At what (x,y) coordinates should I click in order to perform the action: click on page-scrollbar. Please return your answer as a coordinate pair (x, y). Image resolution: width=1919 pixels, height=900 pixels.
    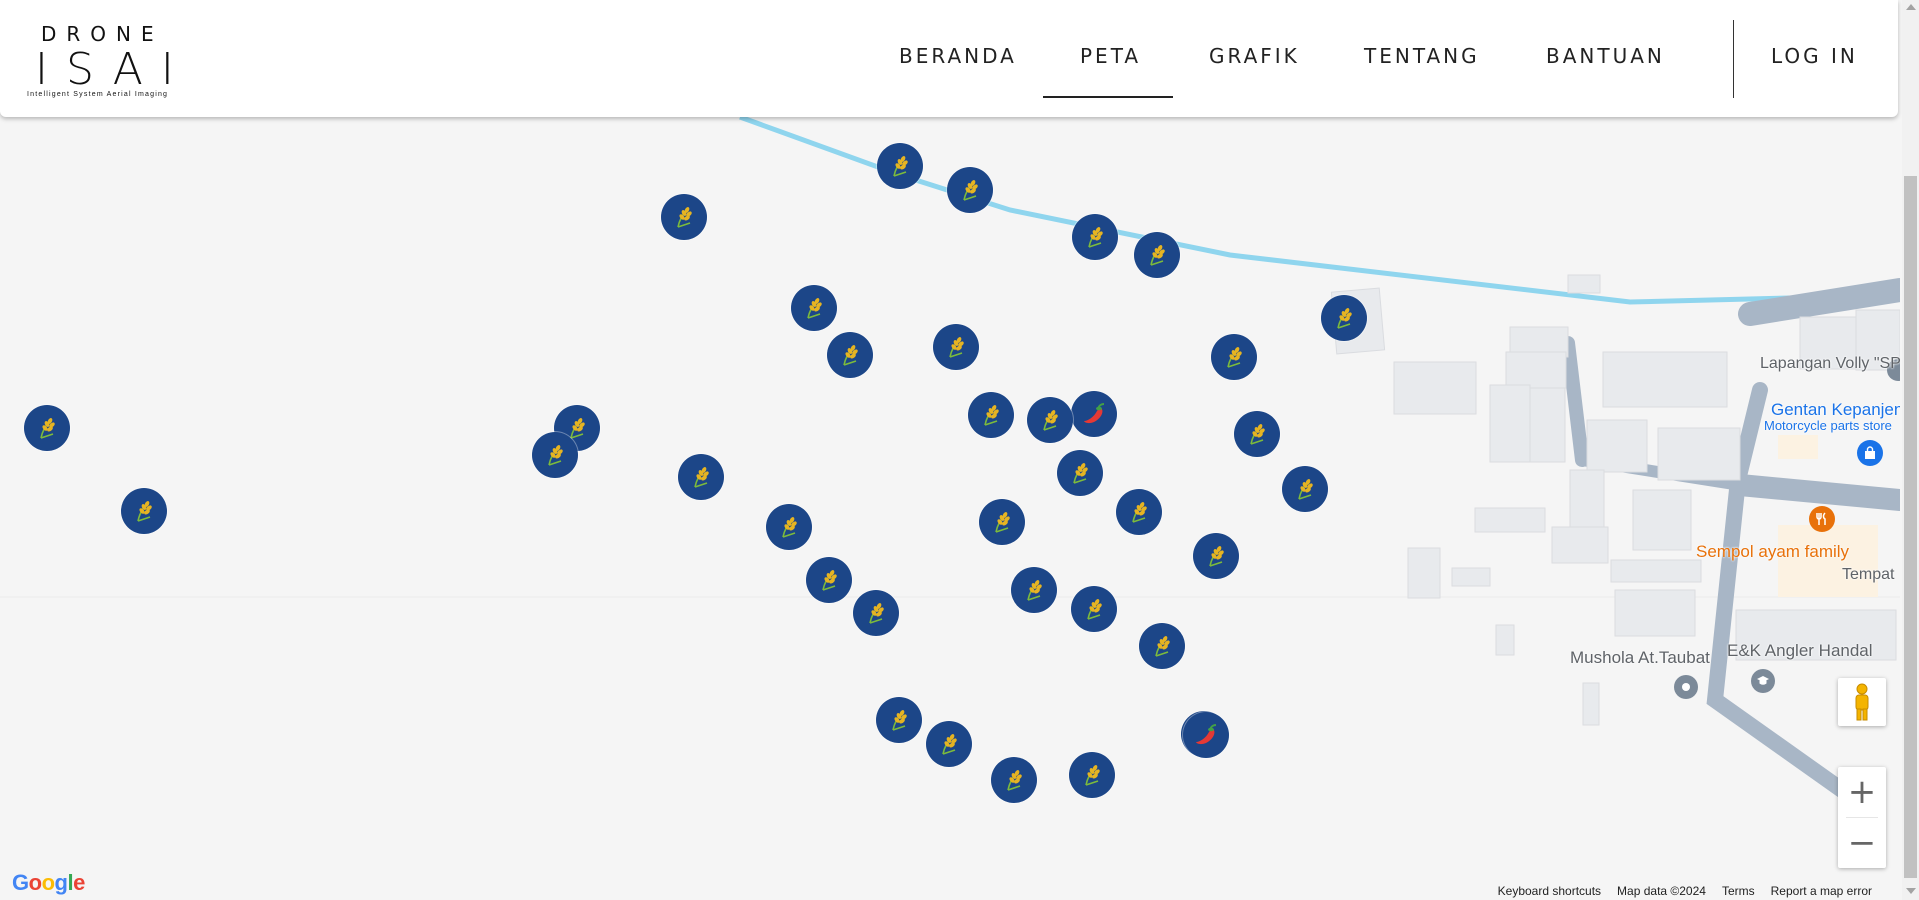
    Looking at the image, I should click on (1910, 450).